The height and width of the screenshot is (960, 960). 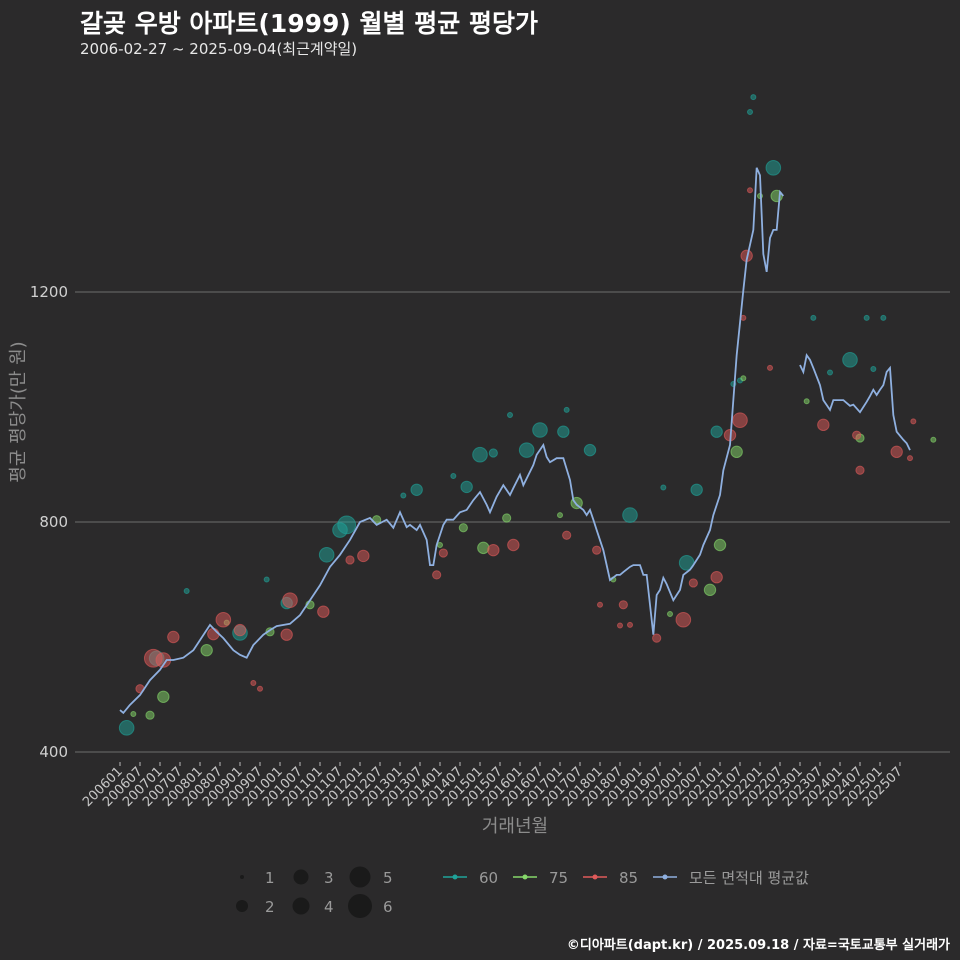 I want to click on series-legend-label: 85, so click(x=628, y=878).